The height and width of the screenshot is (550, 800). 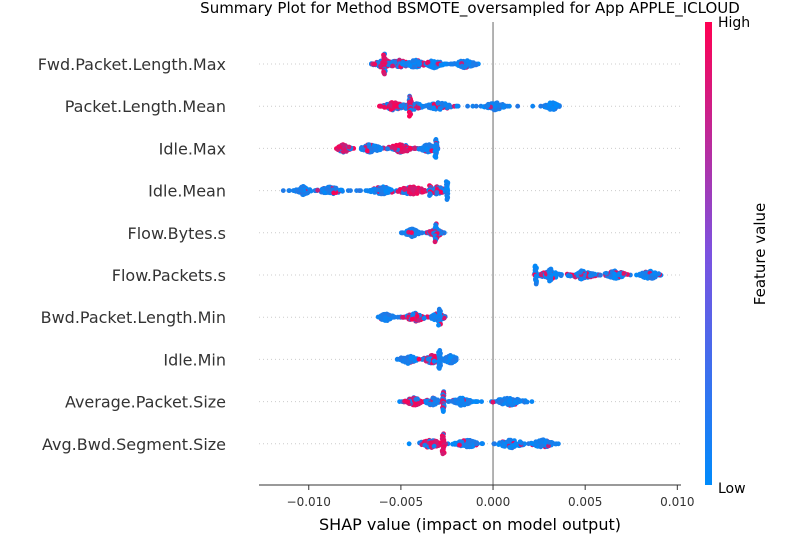 I want to click on x-tick-label: 0.005, so click(x=585, y=502).